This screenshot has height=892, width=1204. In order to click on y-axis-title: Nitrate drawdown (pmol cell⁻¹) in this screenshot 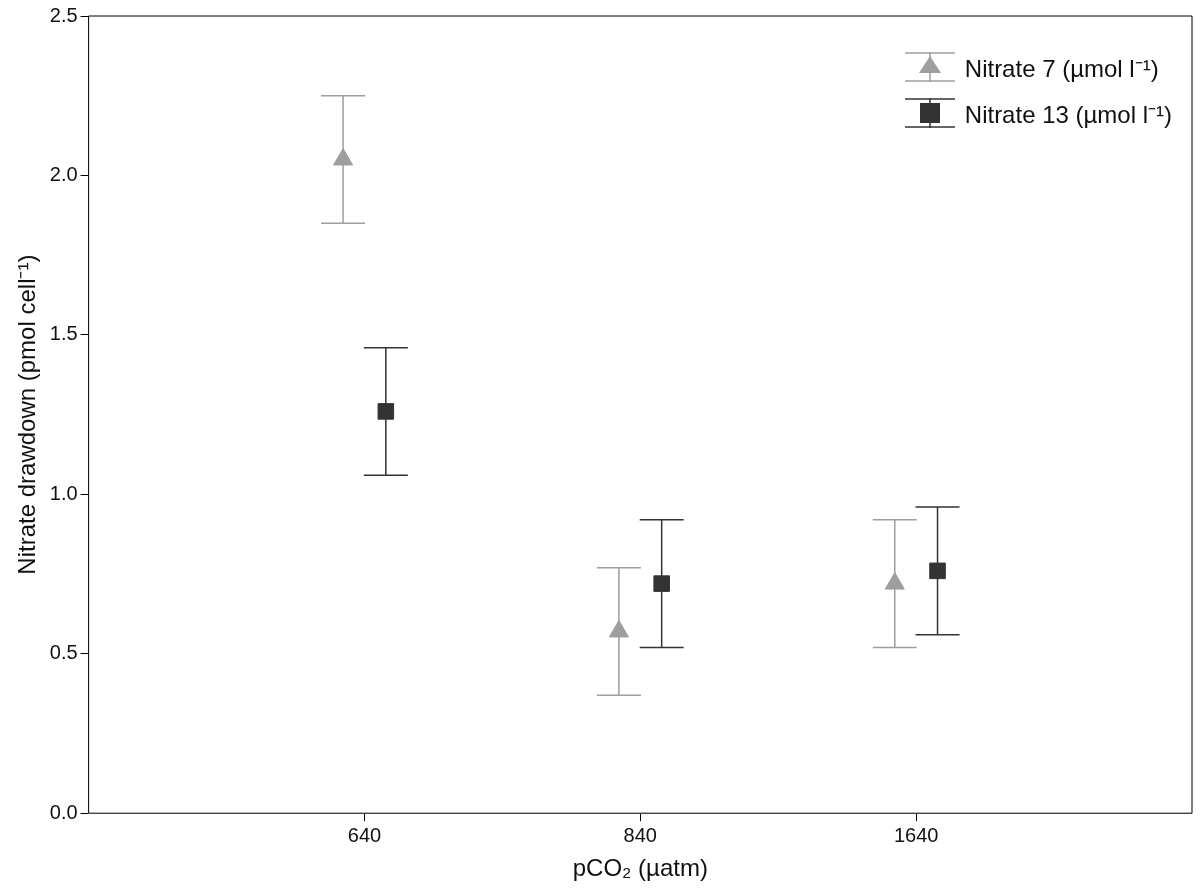, I will do `click(27, 414)`.